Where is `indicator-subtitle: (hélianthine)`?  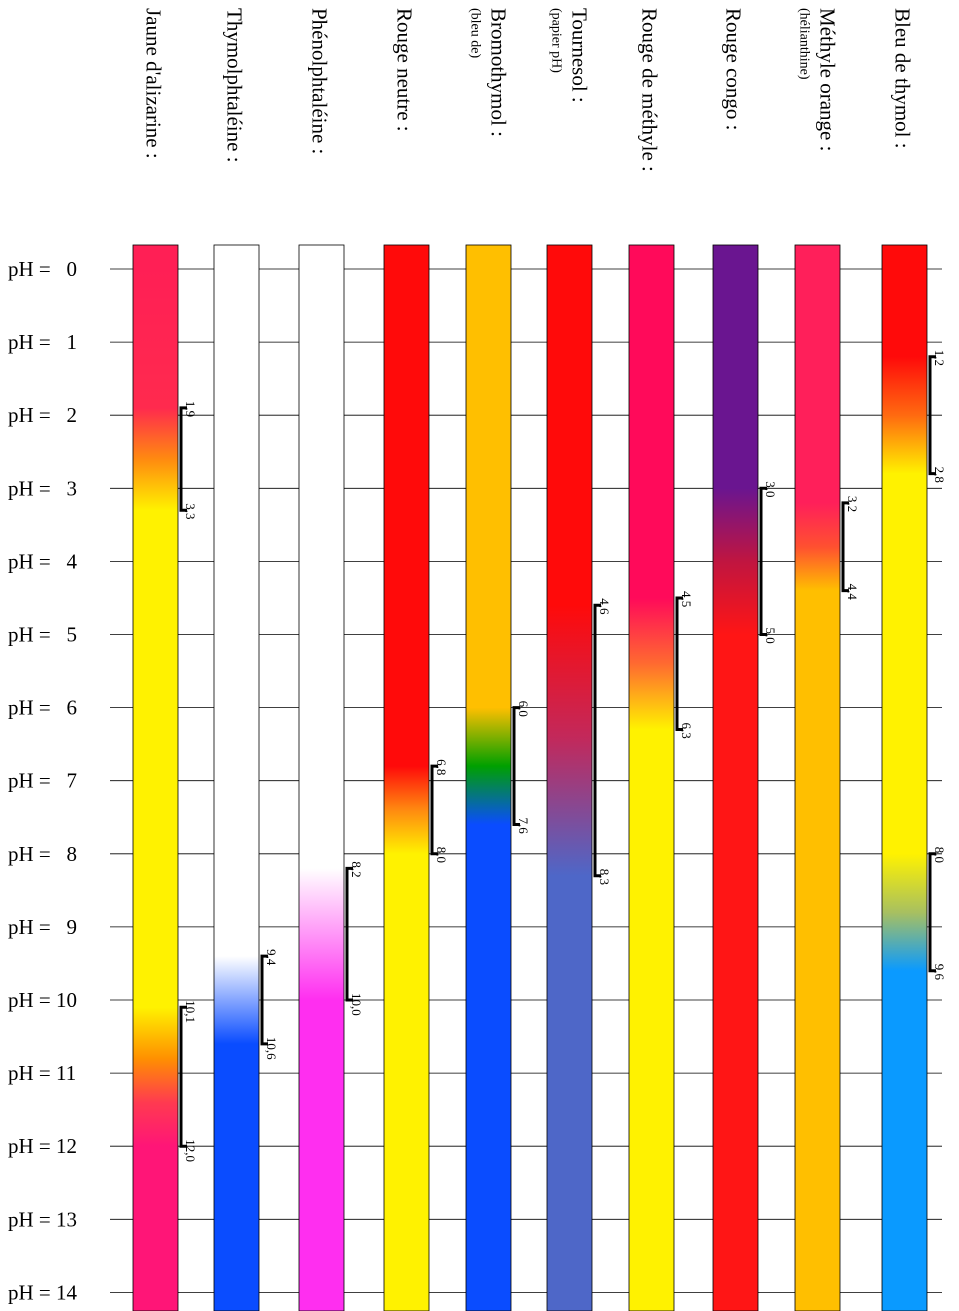 indicator-subtitle: (hélianthine) is located at coordinates (804, 44).